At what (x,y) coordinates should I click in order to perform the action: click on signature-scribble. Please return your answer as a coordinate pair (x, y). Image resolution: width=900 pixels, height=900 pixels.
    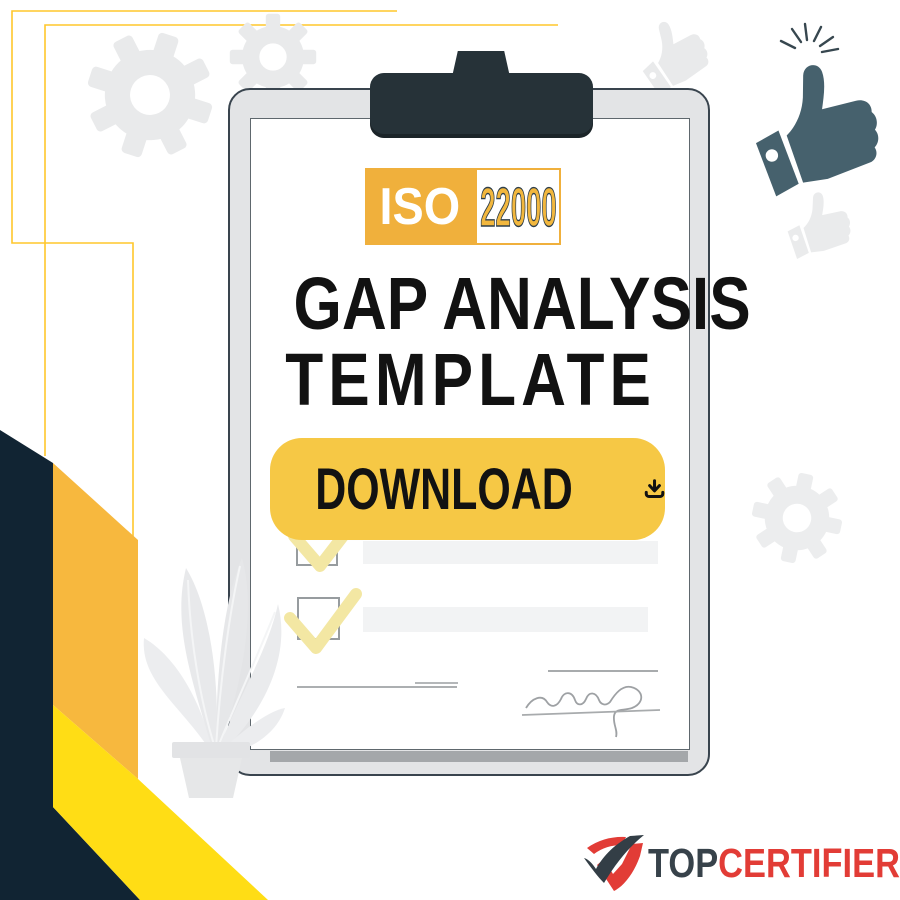
    Looking at the image, I should click on (591, 704).